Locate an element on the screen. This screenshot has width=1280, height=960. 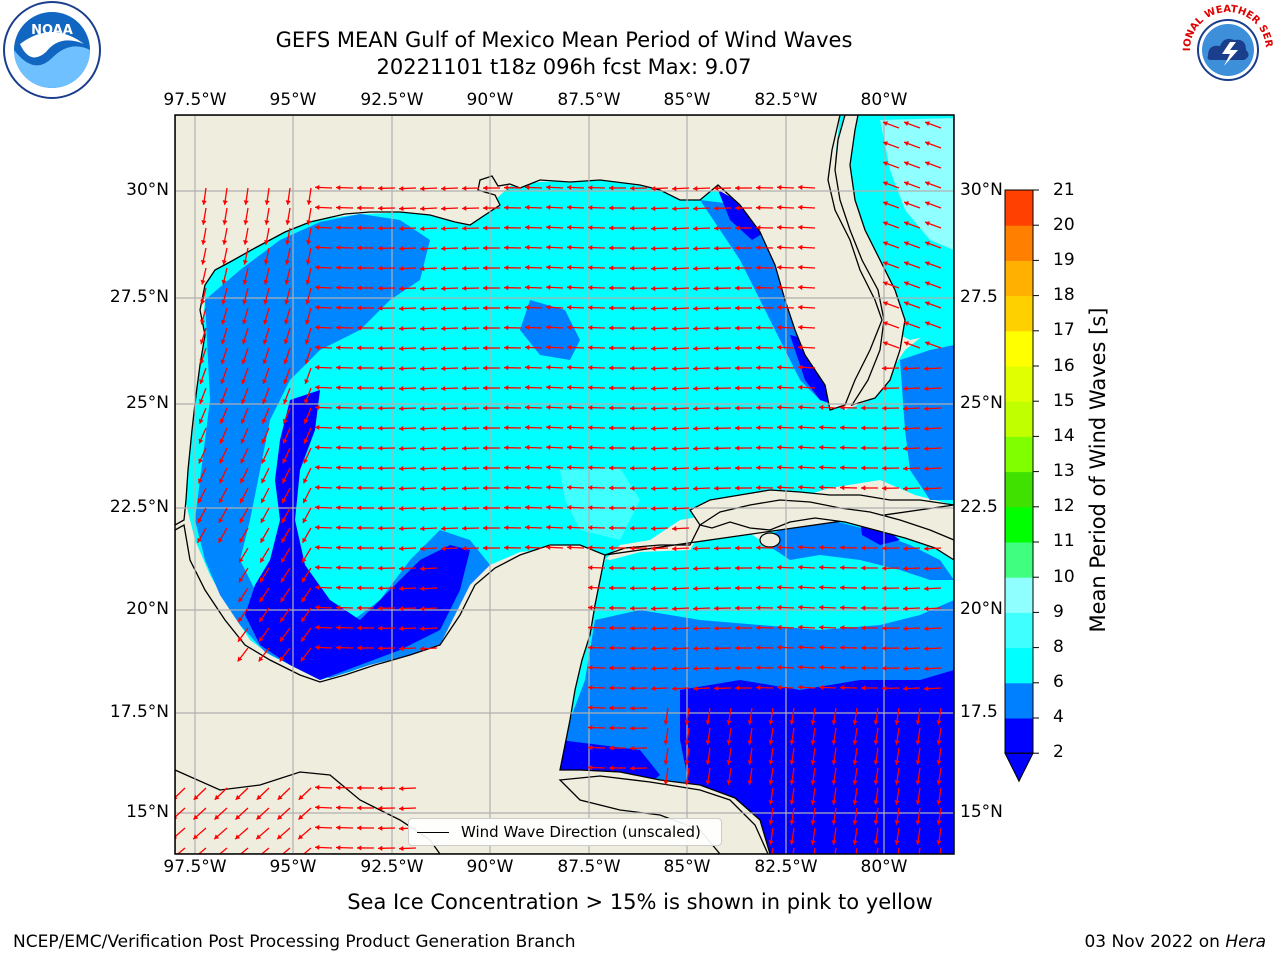
lat-label-left: 27.5°N is located at coordinates (139, 297).